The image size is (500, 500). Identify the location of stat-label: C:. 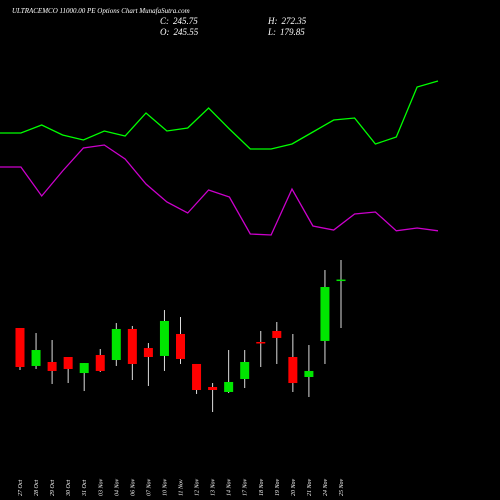
(164, 21).